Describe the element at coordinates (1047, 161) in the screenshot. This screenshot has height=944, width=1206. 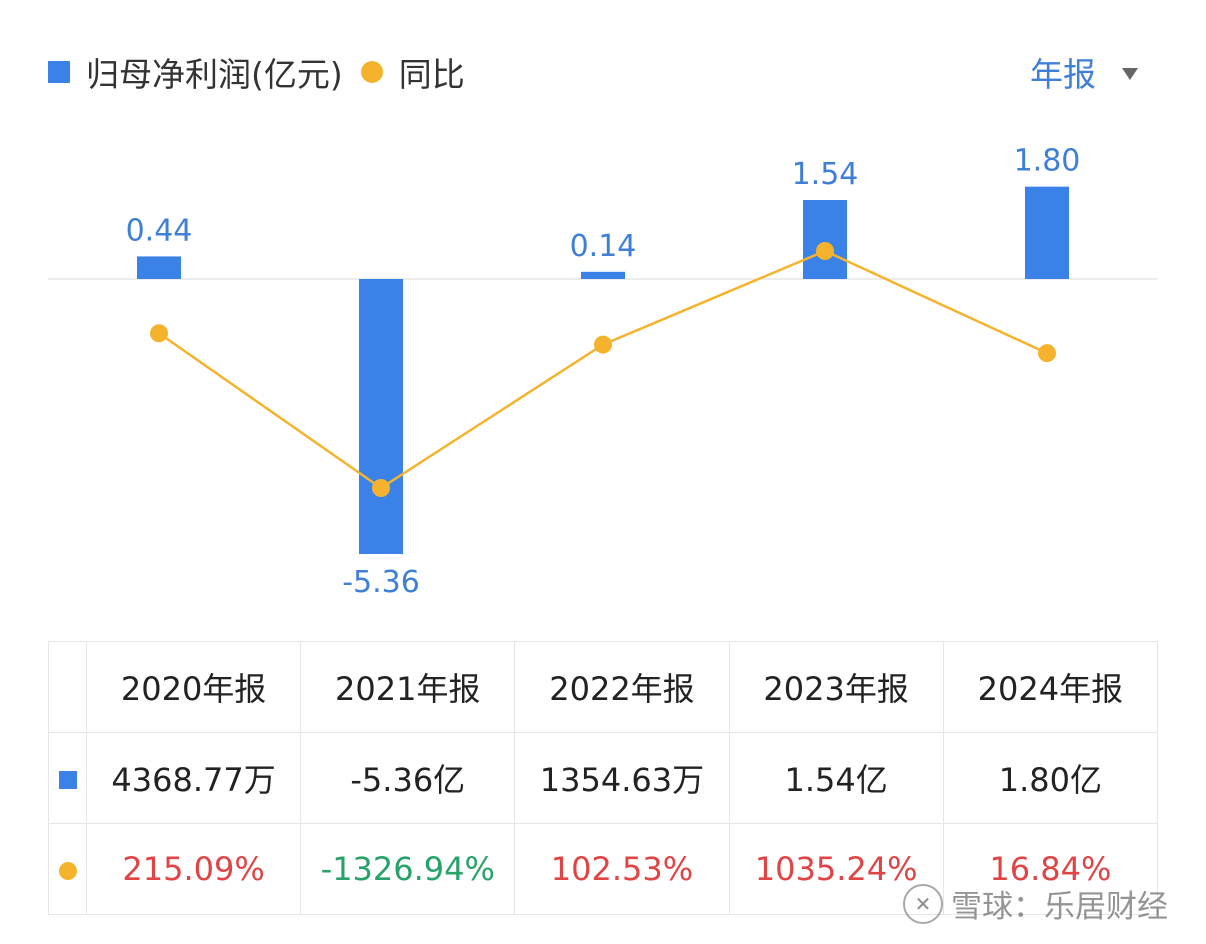
I see `bar-value-label: 1.80` at that location.